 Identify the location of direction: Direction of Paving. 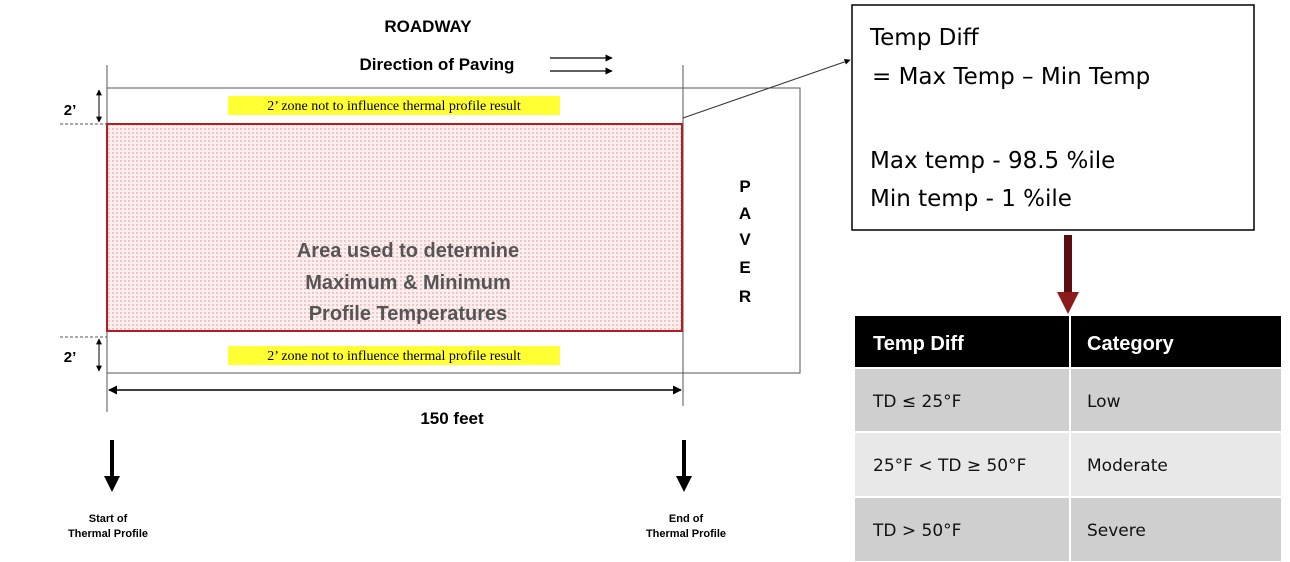
(437, 64).